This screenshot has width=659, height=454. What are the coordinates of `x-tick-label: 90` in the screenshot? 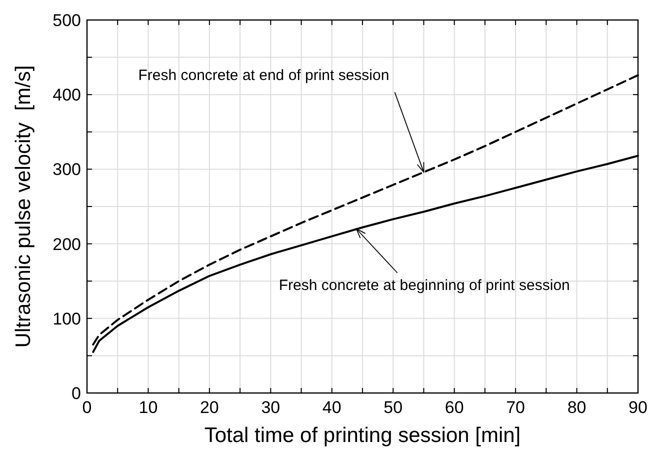 It's located at (638, 407).